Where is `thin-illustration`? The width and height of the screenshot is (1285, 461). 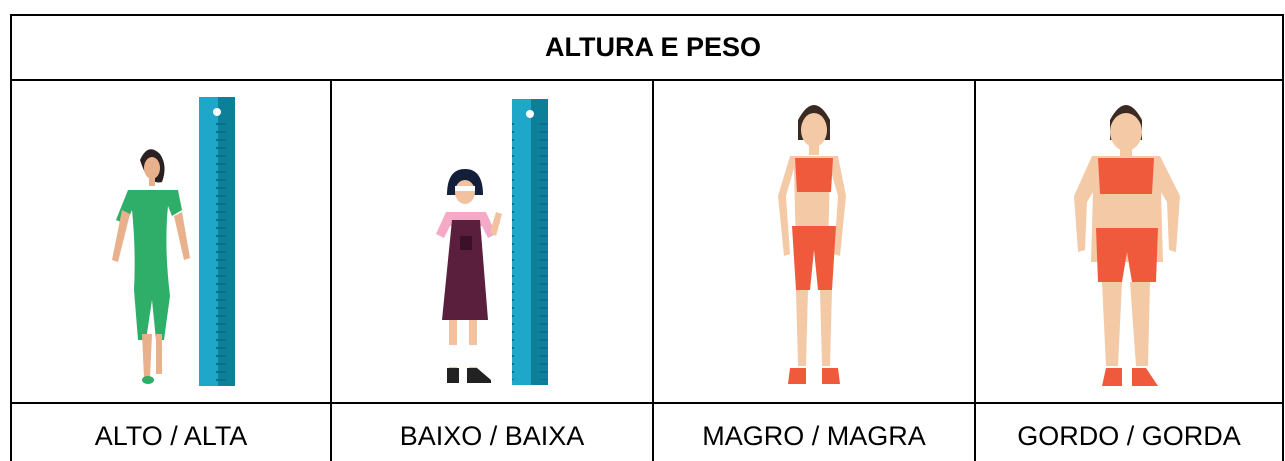
thin-illustration is located at coordinates (812, 244).